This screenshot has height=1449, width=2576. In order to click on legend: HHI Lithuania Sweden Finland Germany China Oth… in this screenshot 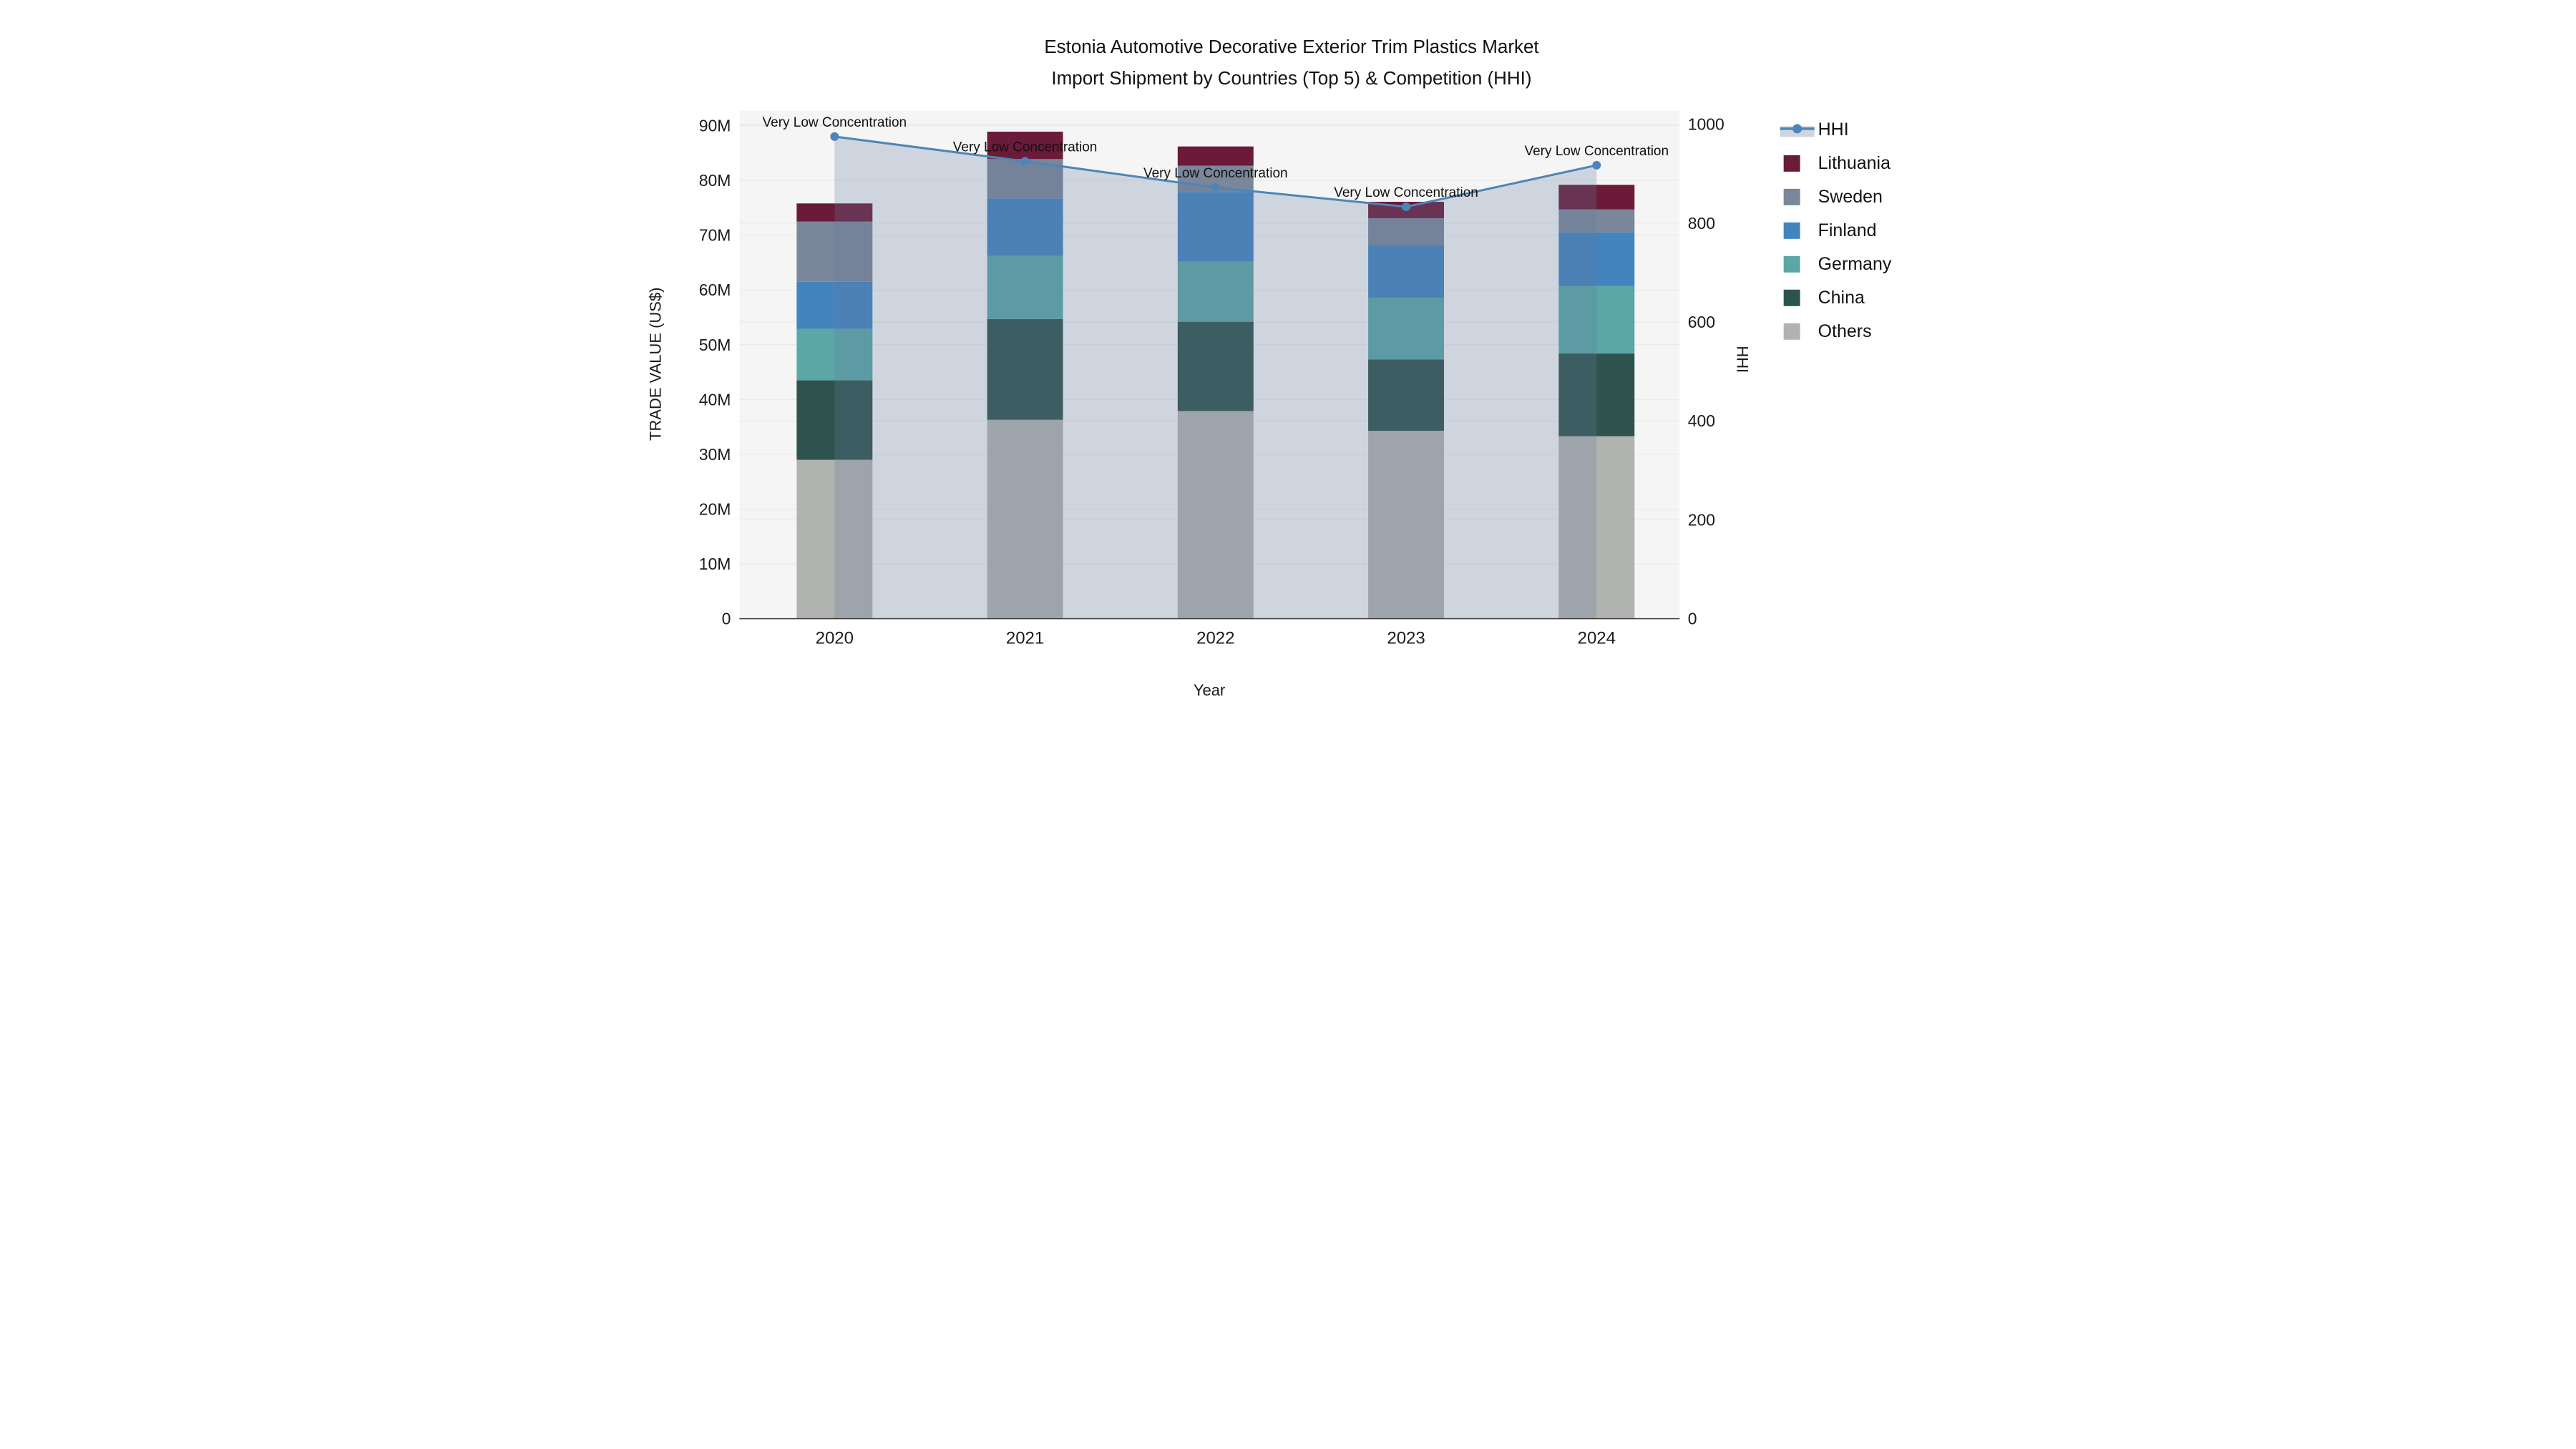, I will do `click(1836, 230)`.